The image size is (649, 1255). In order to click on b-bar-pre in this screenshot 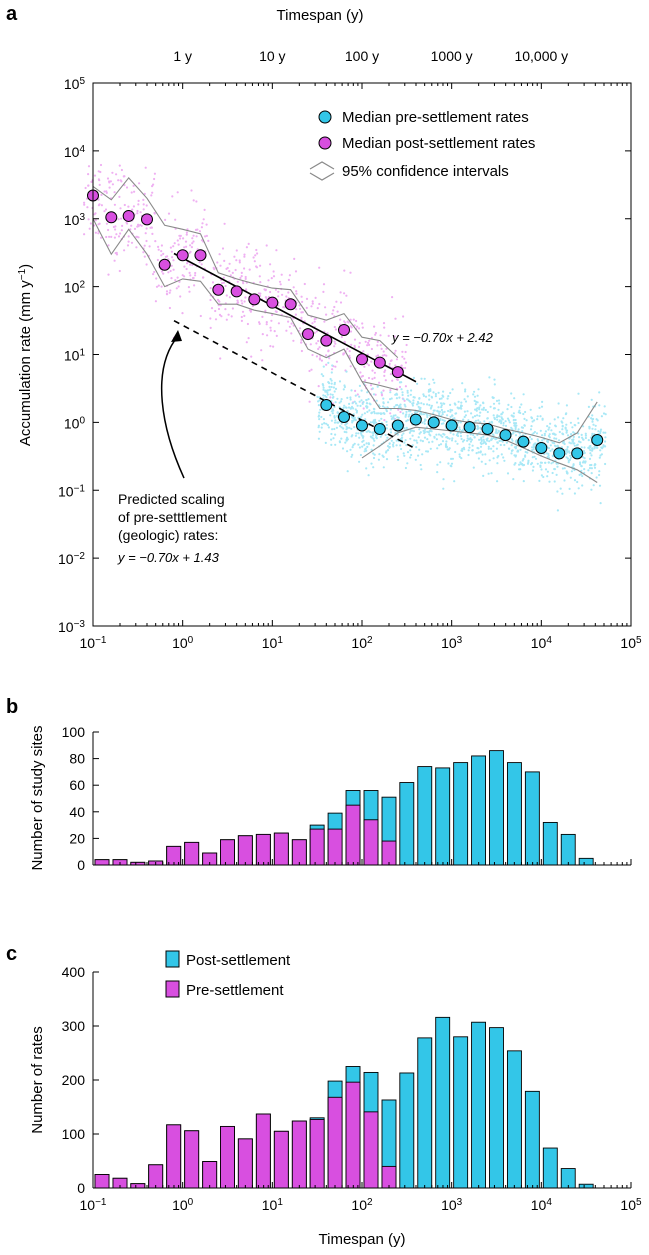, I will do `click(245, 850)`.